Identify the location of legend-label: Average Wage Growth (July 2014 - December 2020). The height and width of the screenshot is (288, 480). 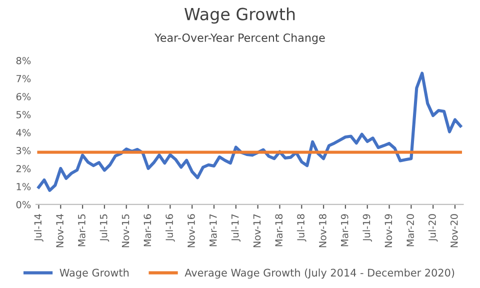
(319, 273).